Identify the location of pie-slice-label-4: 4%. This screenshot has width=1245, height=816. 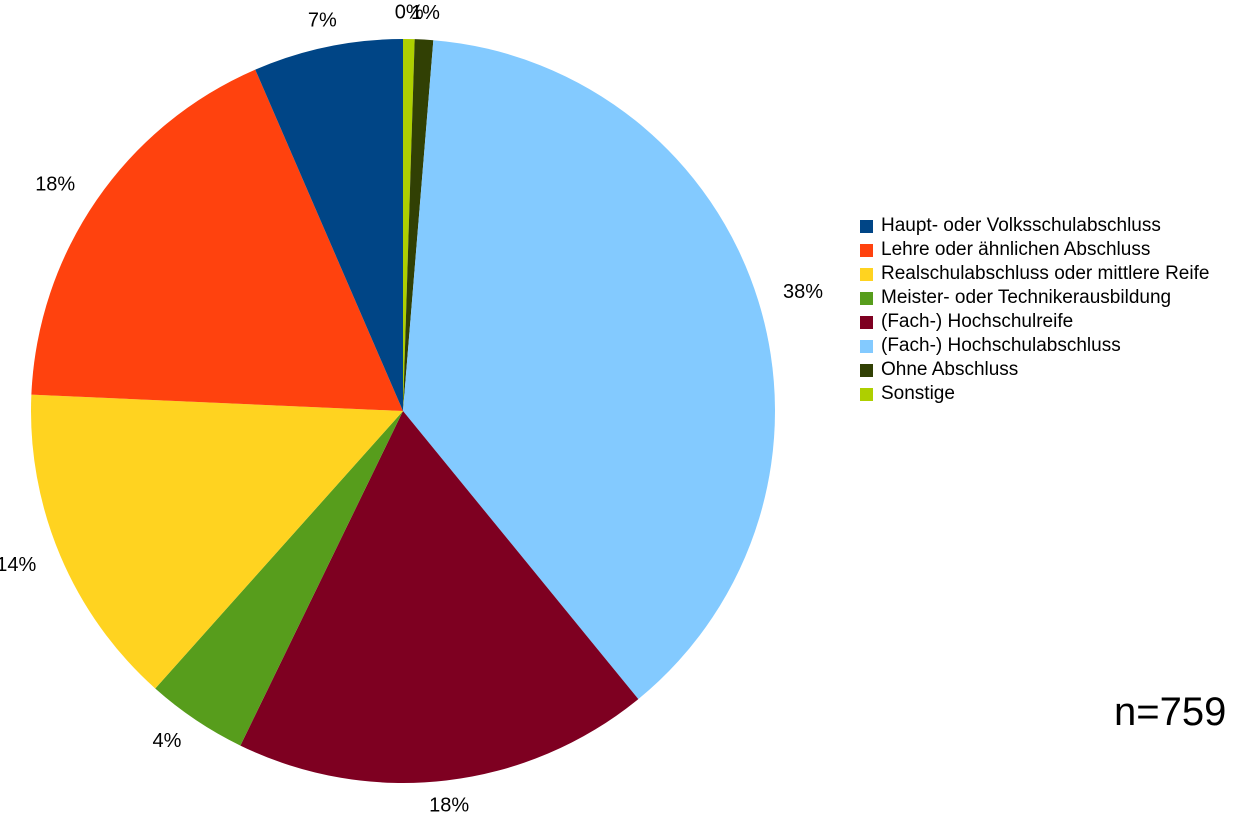
(166, 741).